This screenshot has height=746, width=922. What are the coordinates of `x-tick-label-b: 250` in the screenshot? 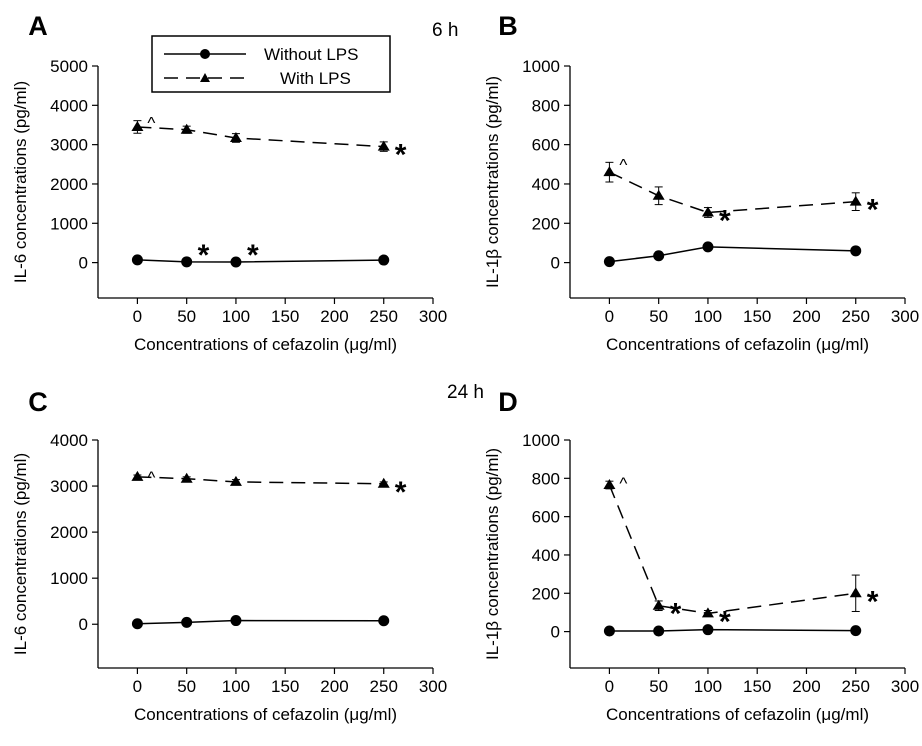 It's located at (856, 316).